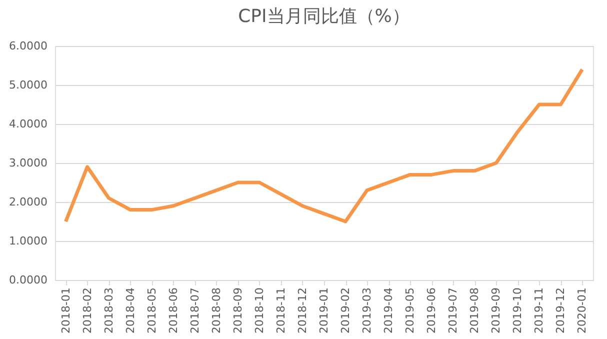 The image size is (607, 339). Describe the element at coordinates (475, 311) in the screenshot. I see `x-tick-label: 2019-08` at that location.